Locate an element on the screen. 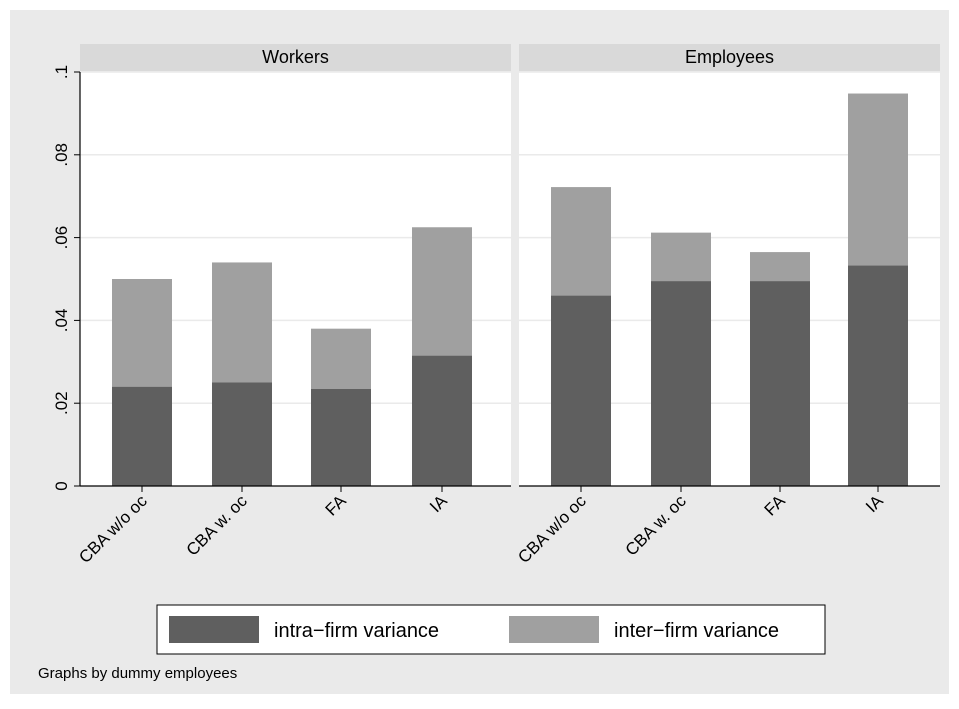 The image size is (959, 709). panel-title-1: Employees is located at coordinates (729, 57).